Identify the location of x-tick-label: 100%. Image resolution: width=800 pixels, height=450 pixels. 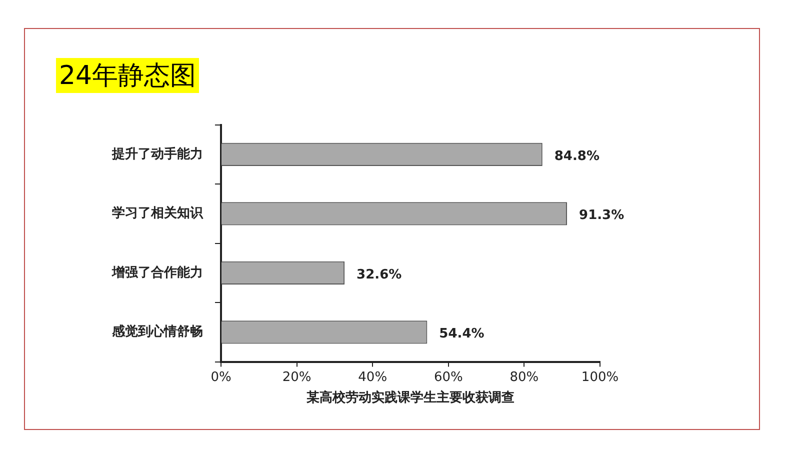
(600, 377).